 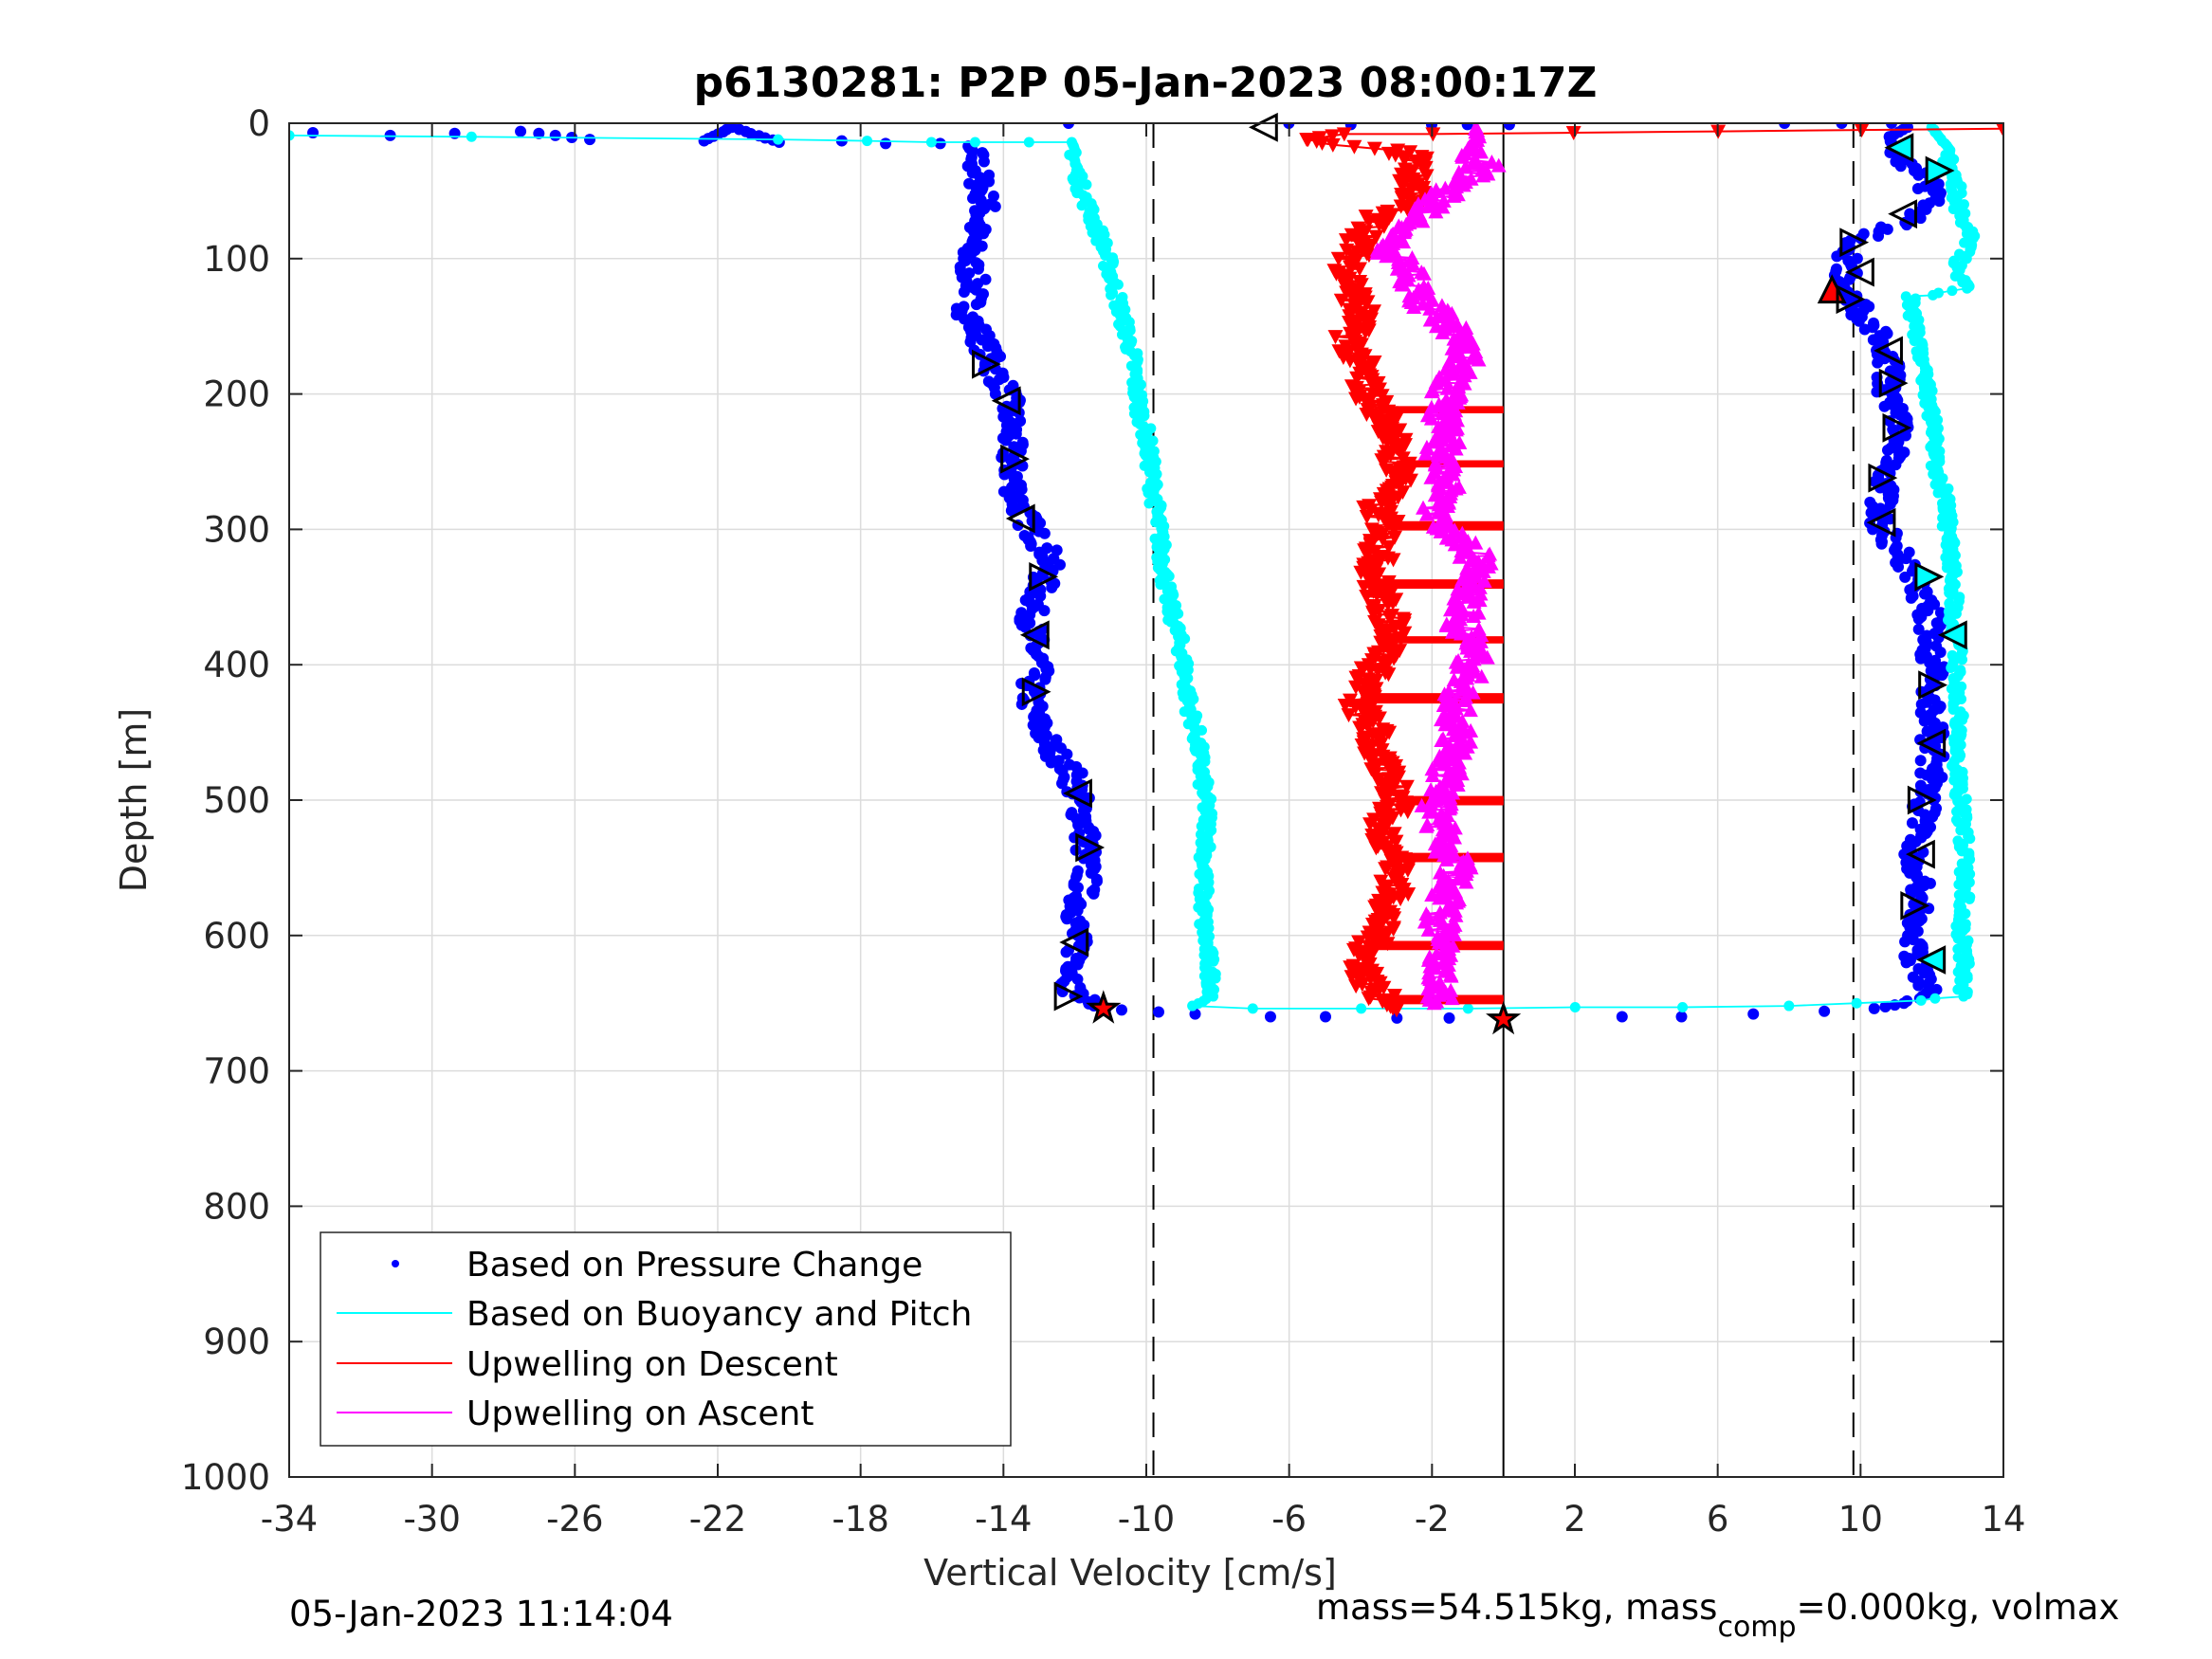 I want to click on footer-mass-info: mass=54.515kg, masscomp=0.000kg, volmax, so click(x=1717, y=1615).